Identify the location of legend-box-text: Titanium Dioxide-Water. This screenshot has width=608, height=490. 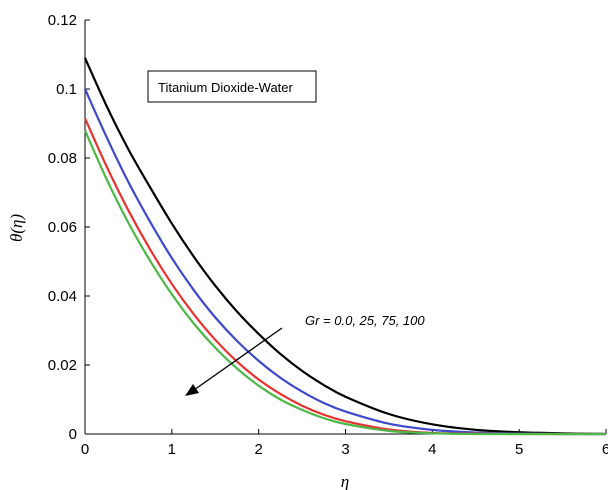
(226, 87).